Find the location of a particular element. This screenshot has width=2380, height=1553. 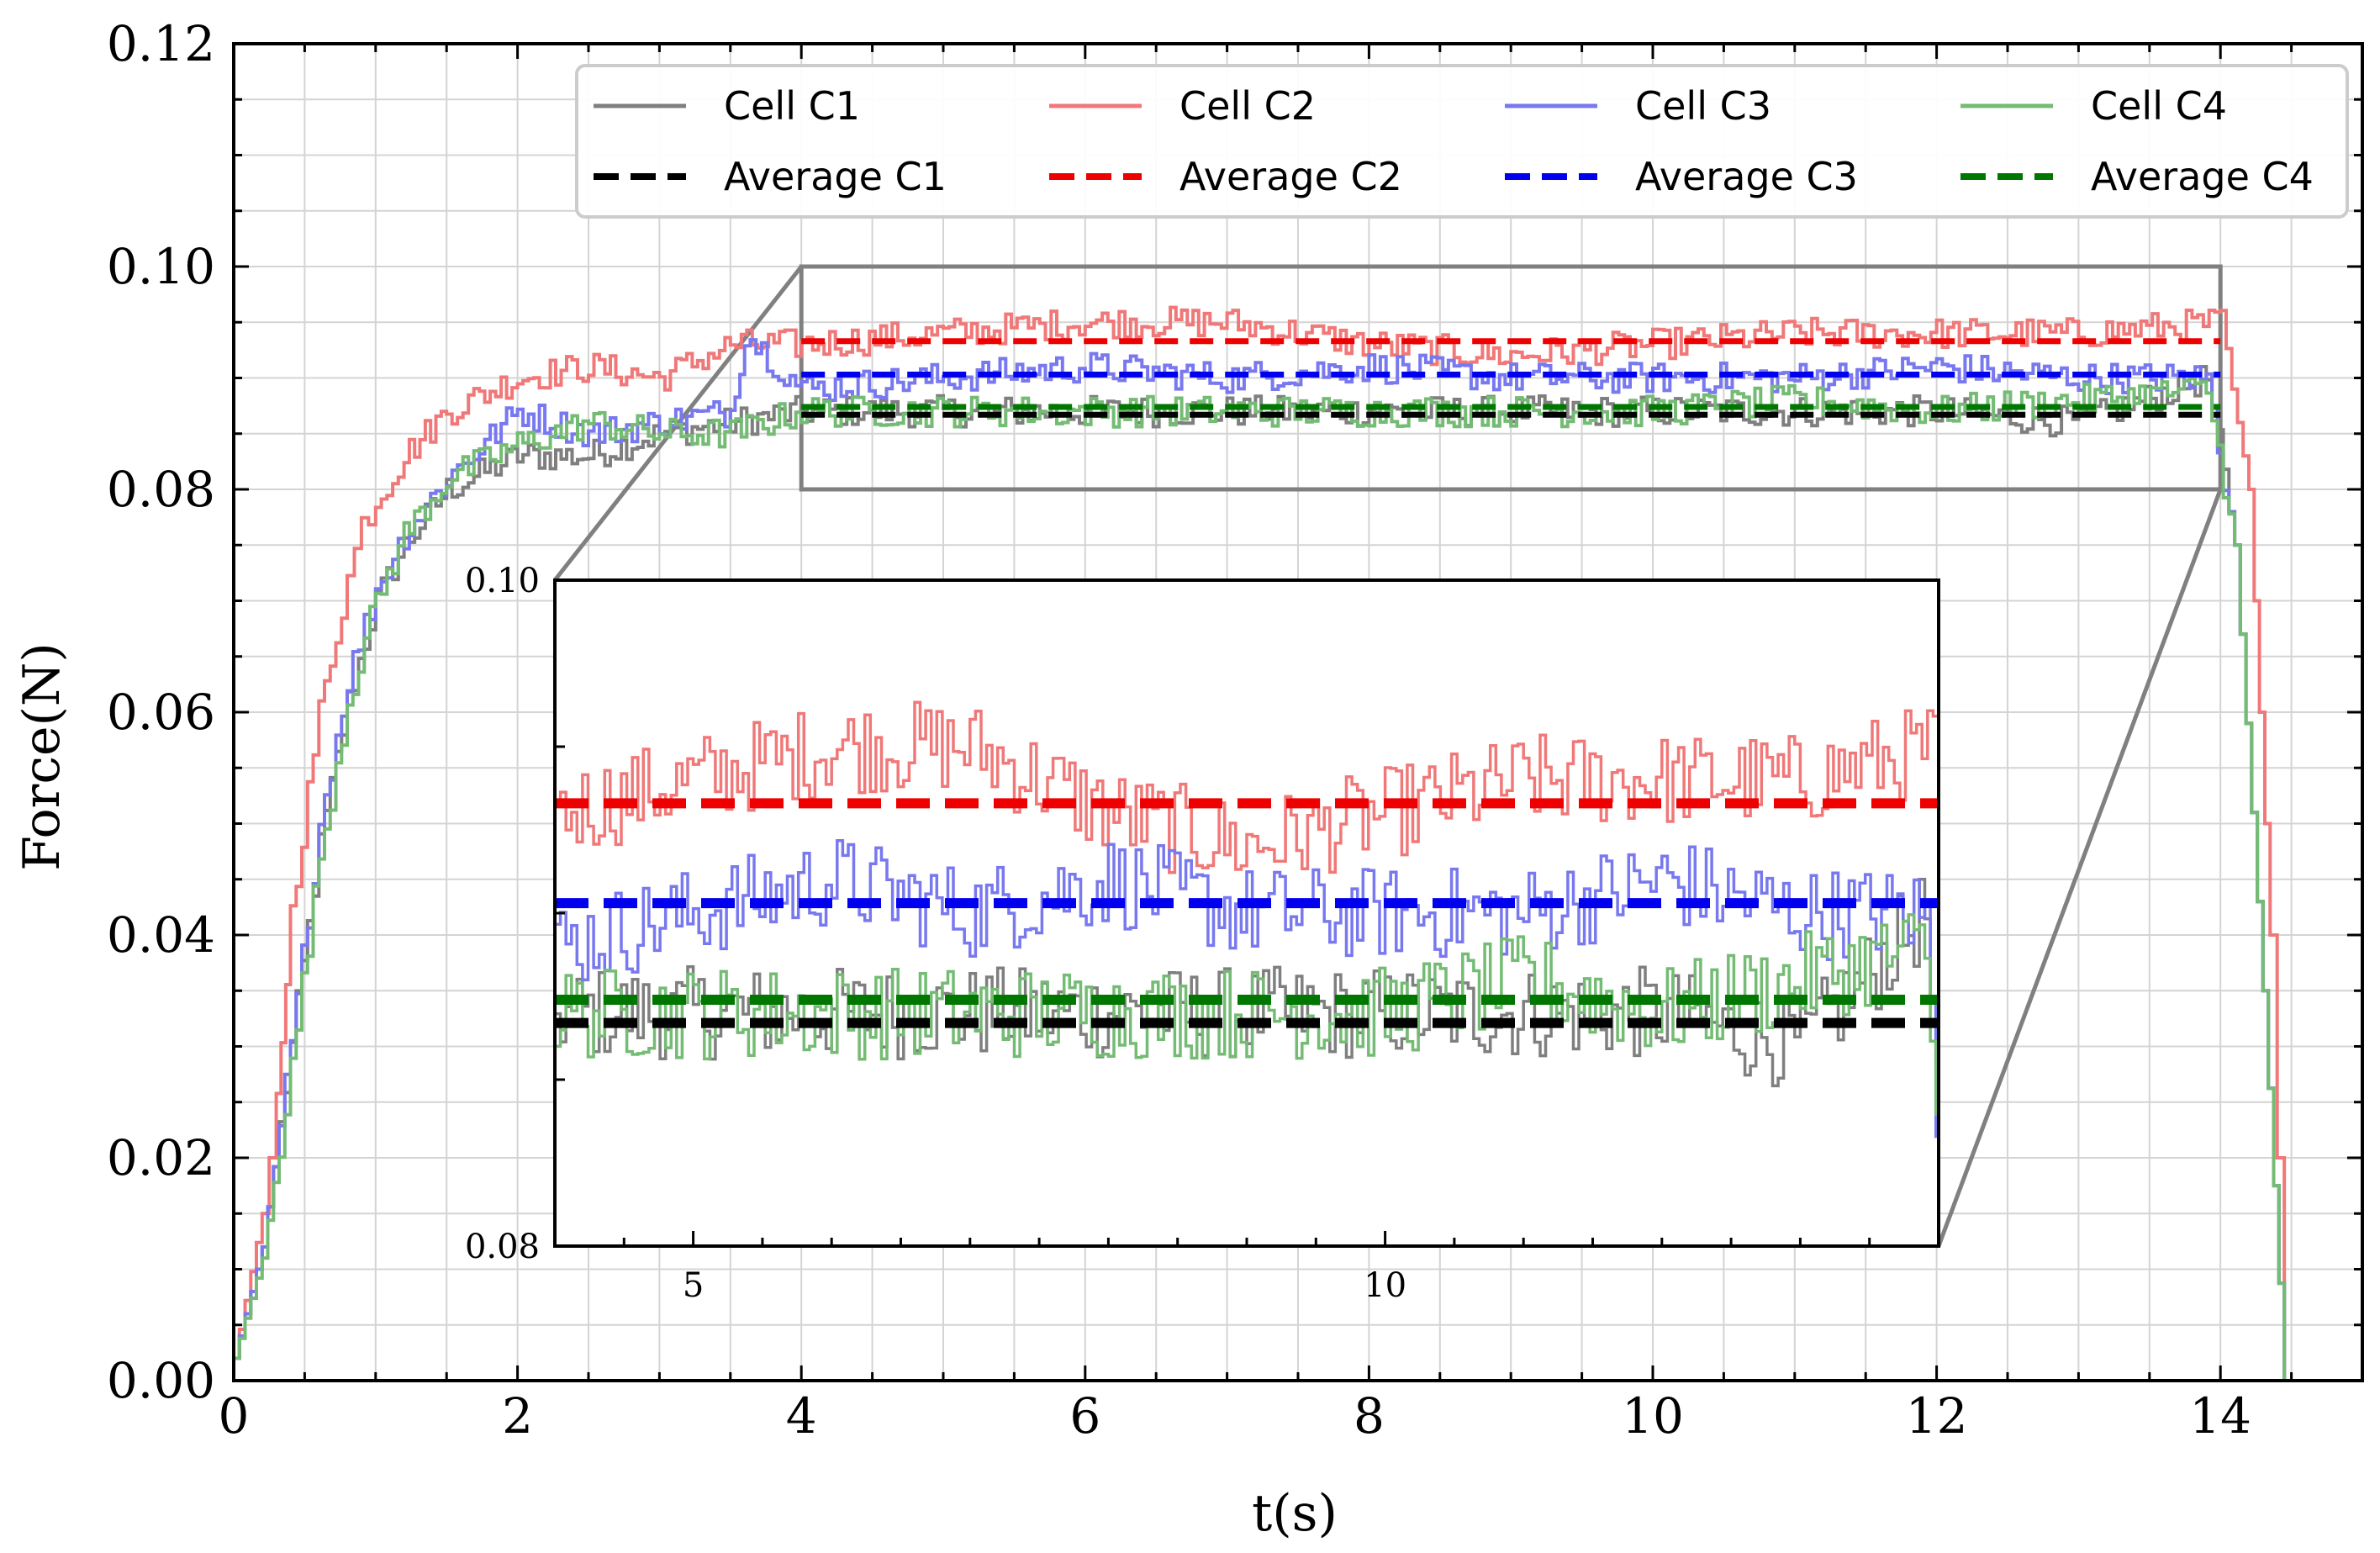

inset-line-cell-c4 is located at coordinates (1247, 1014).